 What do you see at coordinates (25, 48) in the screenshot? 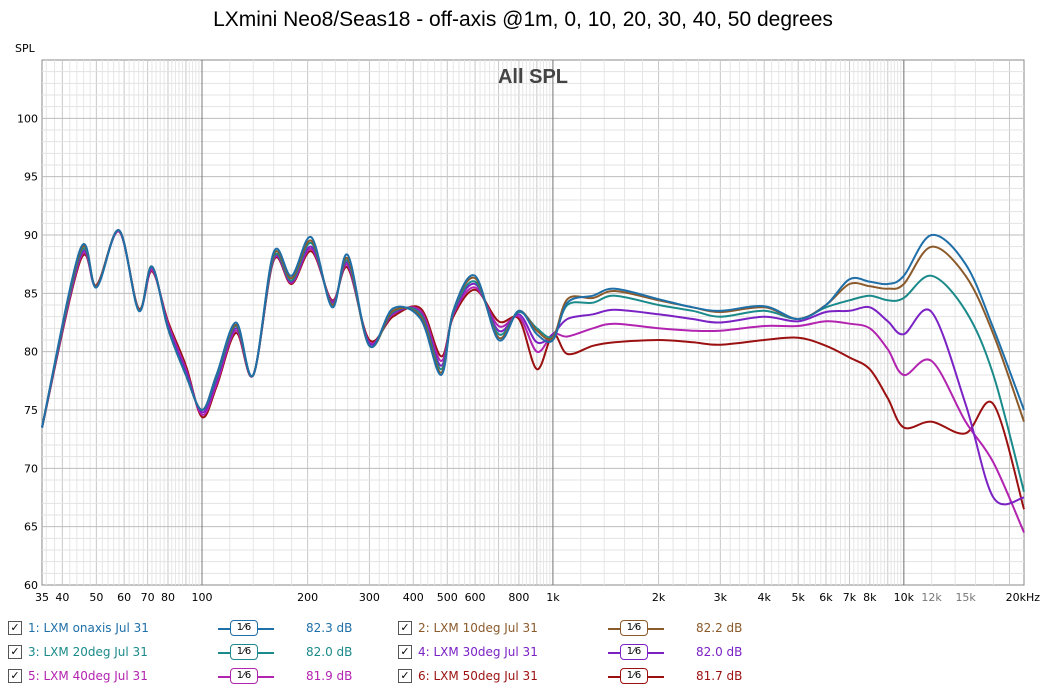
I see `y-axis-label: SPL` at bounding box center [25, 48].